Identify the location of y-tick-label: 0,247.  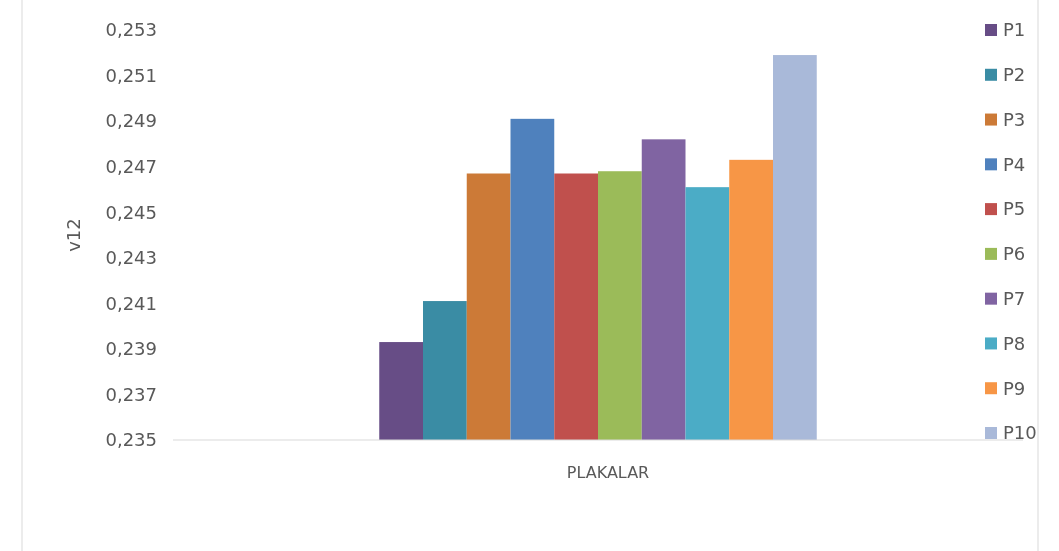
(131, 166).